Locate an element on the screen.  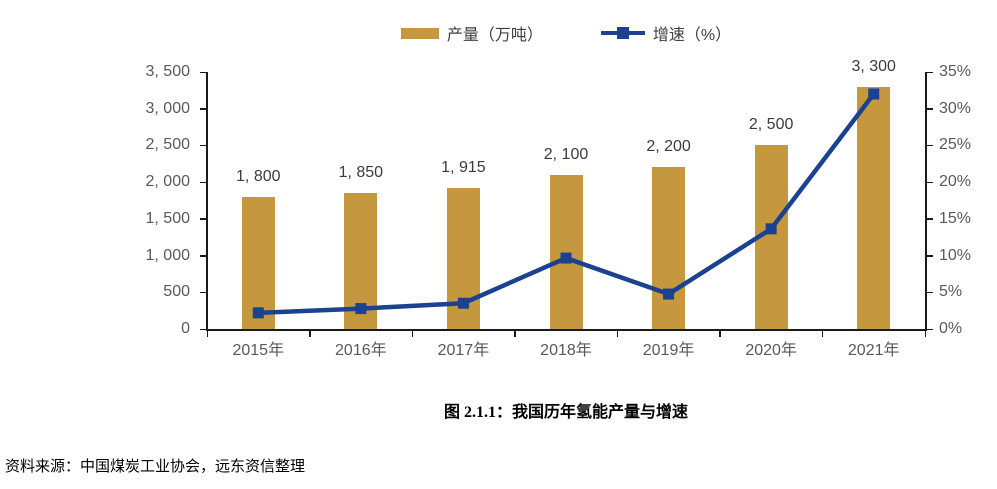
bar-value-label: 1, 800 is located at coordinates (258, 176).